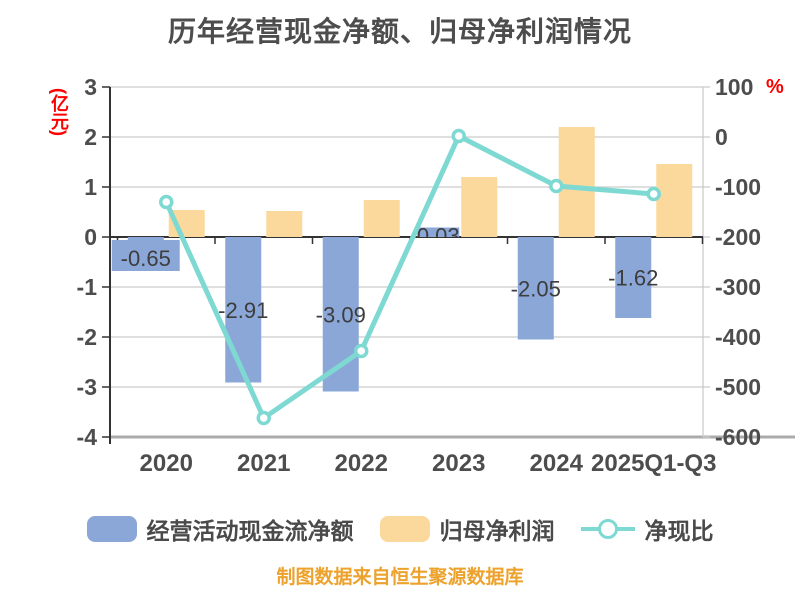 This screenshot has width=800, height=600. Describe the element at coordinates (653, 463) in the screenshot. I see `x-tick-label-2025Q1-Q3: 2025Q1-Q3` at that location.